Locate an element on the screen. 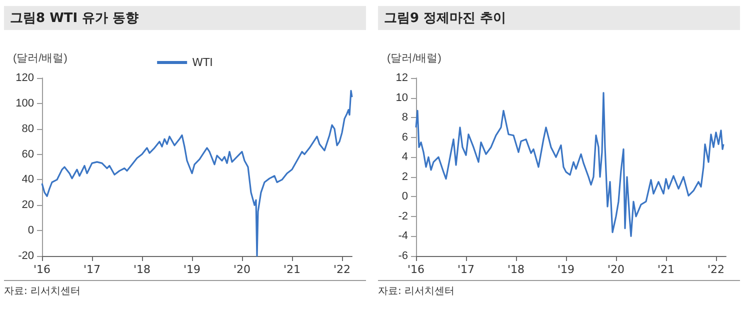 The width and height of the screenshot is (745, 309). y-tick-label: 6 is located at coordinates (405, 137).